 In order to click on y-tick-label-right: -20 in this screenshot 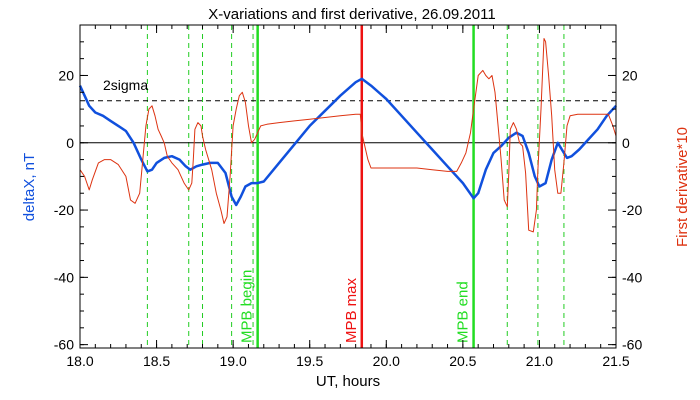, I will do `click(632, 210)`.